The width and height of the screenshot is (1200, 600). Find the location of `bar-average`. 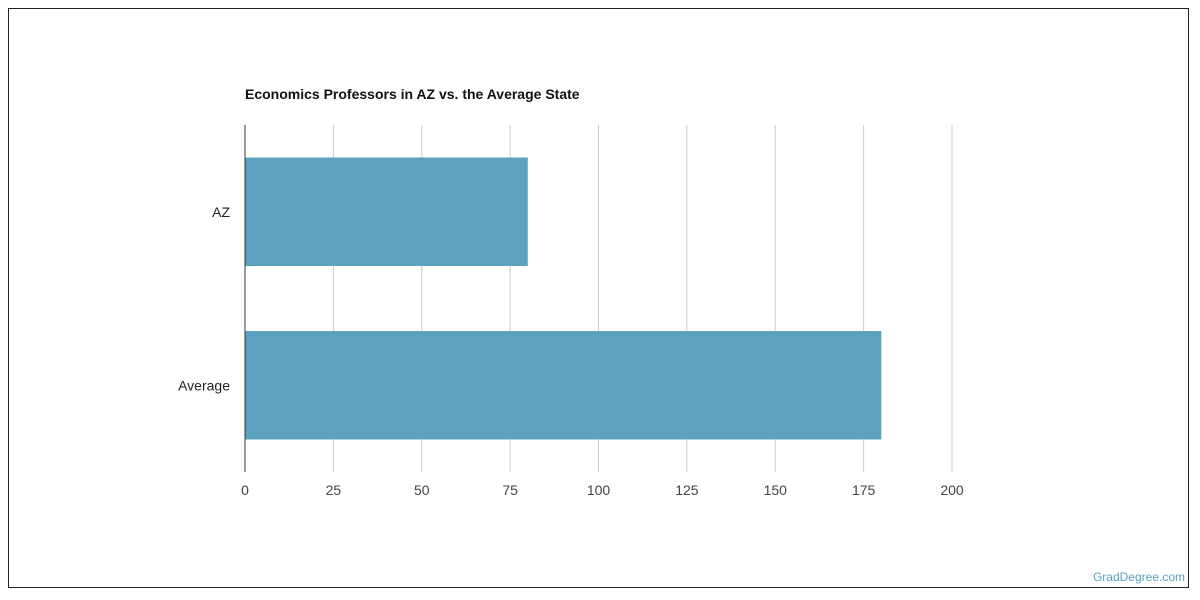

bar-average is located at coordinates (563, 385).